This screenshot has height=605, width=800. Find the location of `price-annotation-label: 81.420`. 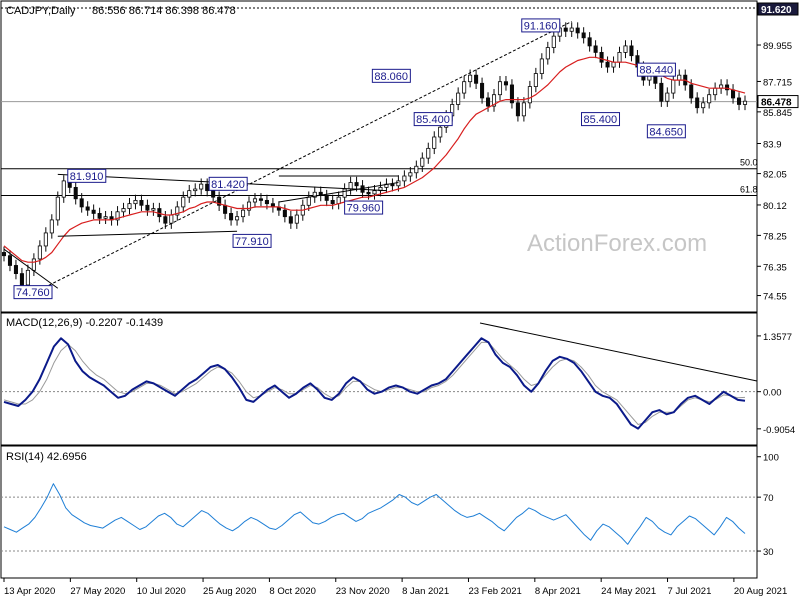

price-annotation-label: 81.420 is located at coordinates (228, 185).